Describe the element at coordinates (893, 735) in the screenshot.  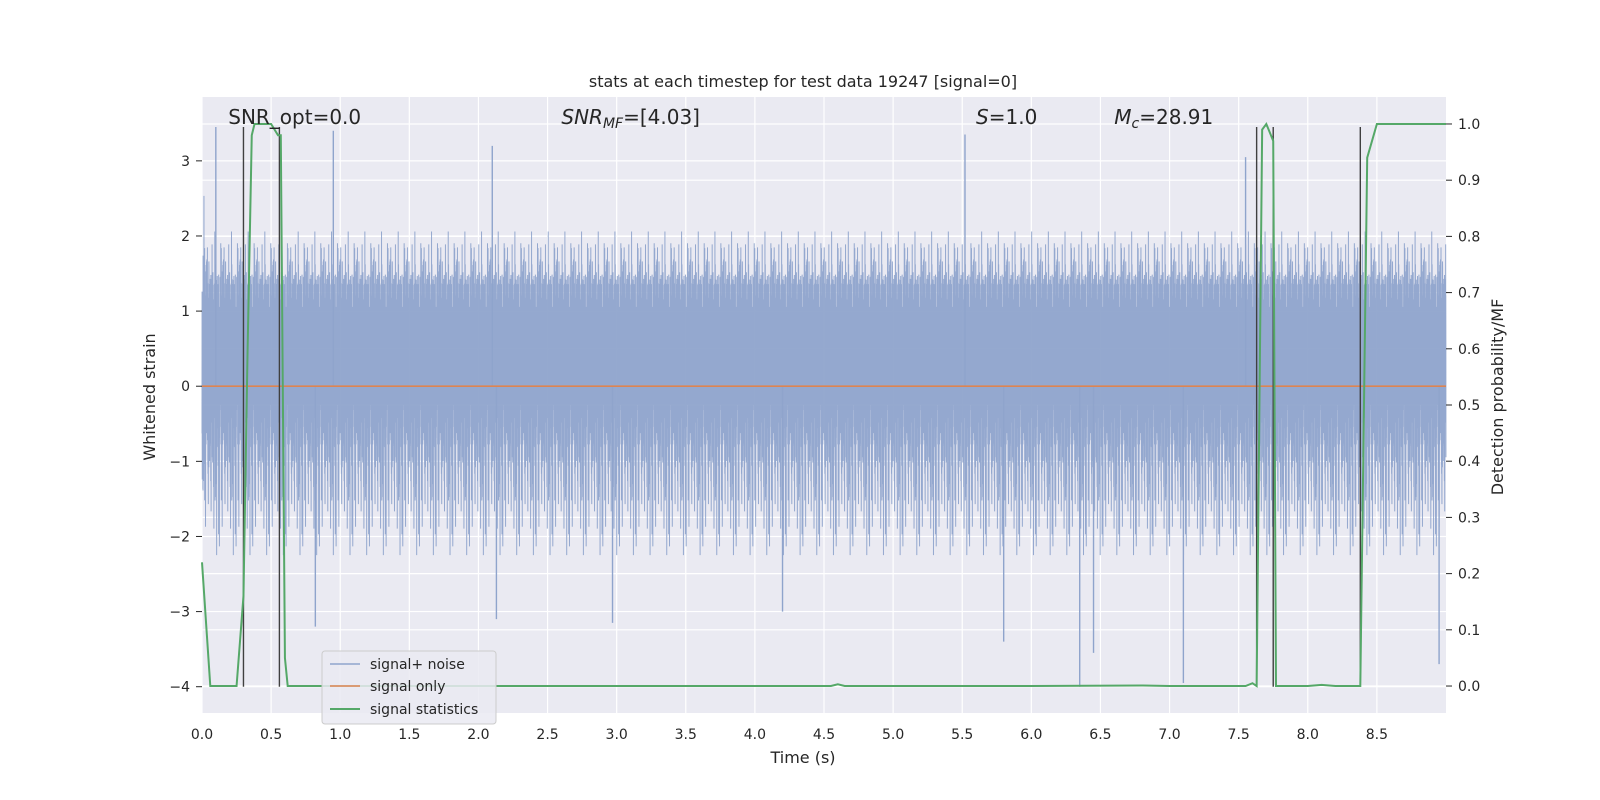
I see `x-tick-label: 5.0` at that location.